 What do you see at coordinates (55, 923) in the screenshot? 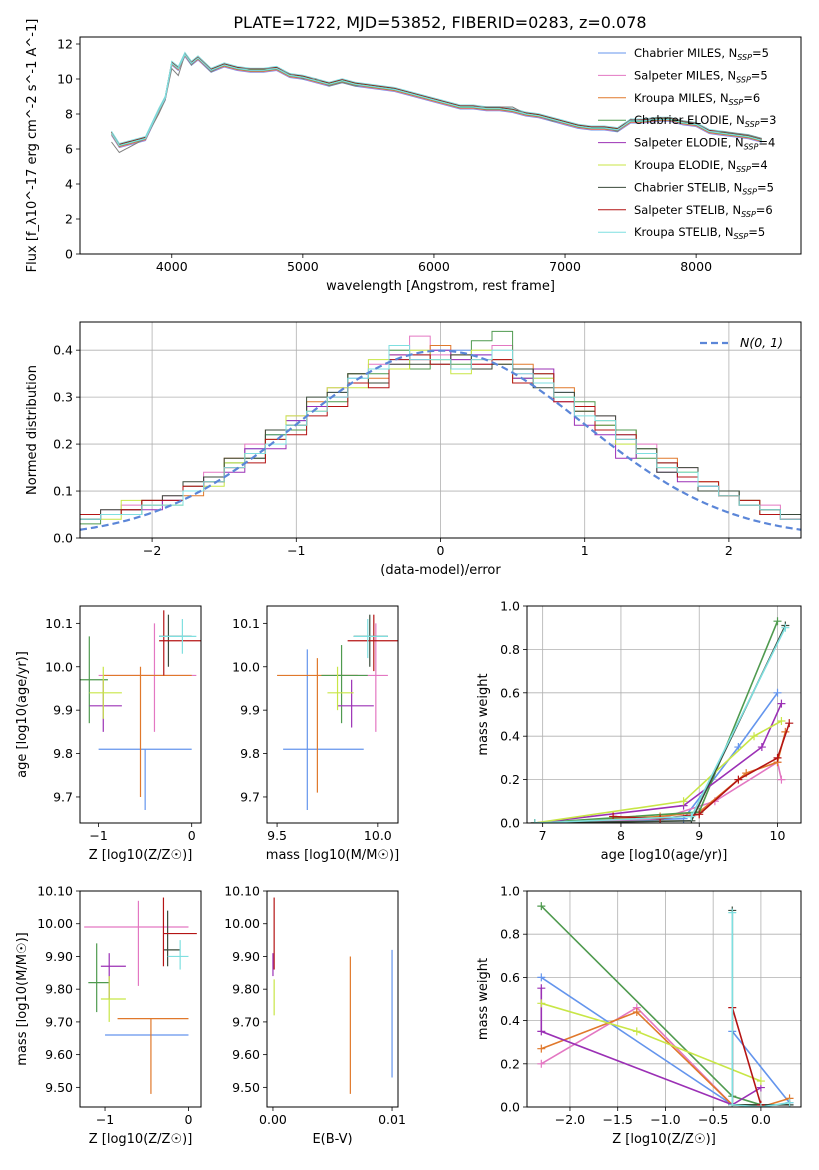
I see `y-tick-label: 10.00` at bounding box center [55, 923].